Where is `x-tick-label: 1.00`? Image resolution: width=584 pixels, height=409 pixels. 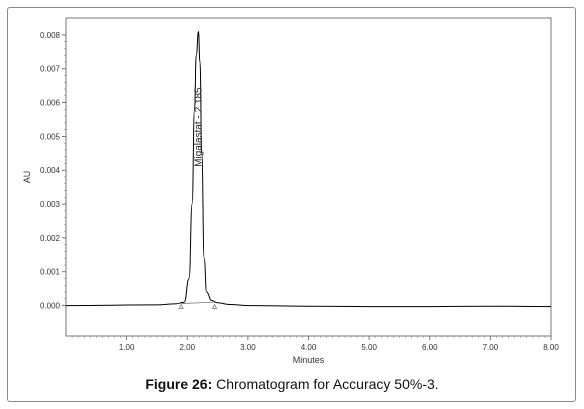
x-tick-label: 1.00 is located at coordinates (127, 347).